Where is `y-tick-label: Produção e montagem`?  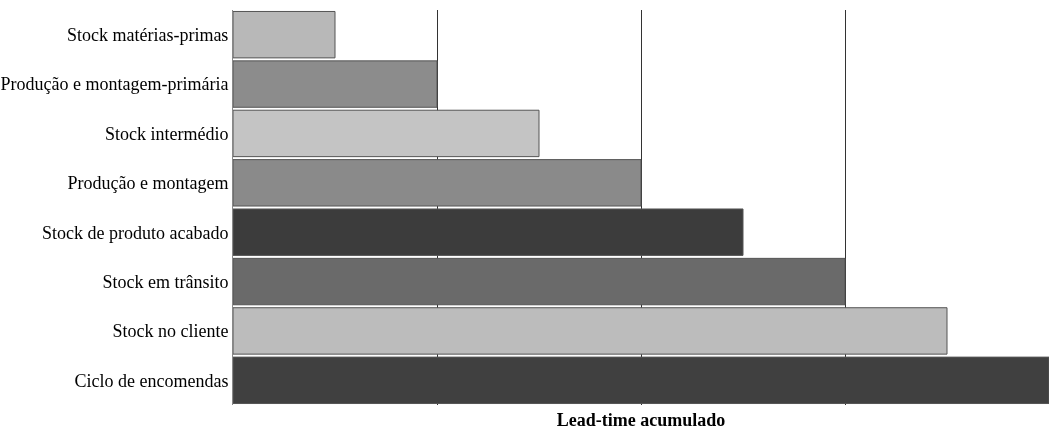
y-tick-label: Produção e montagem is located at coordinates (148, 183).